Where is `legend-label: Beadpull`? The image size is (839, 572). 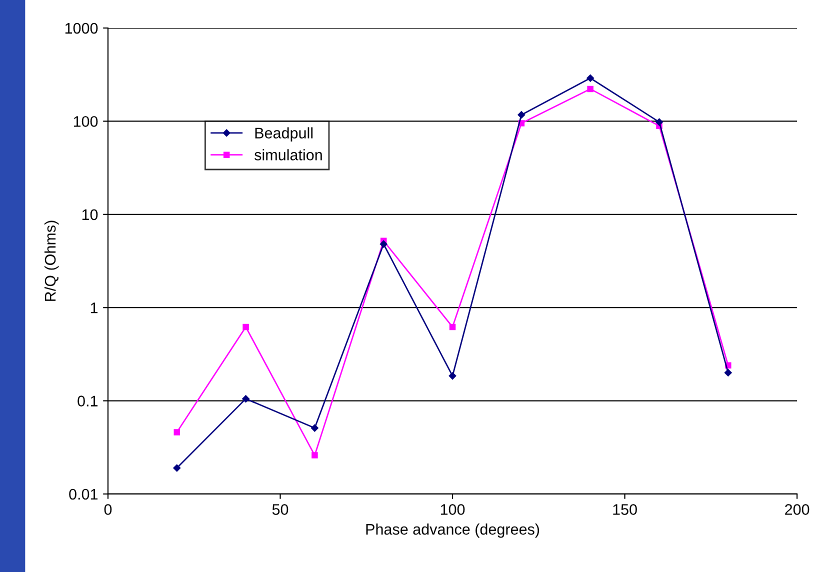 legend-label: Beadpull is located at coordinates (284, 134).